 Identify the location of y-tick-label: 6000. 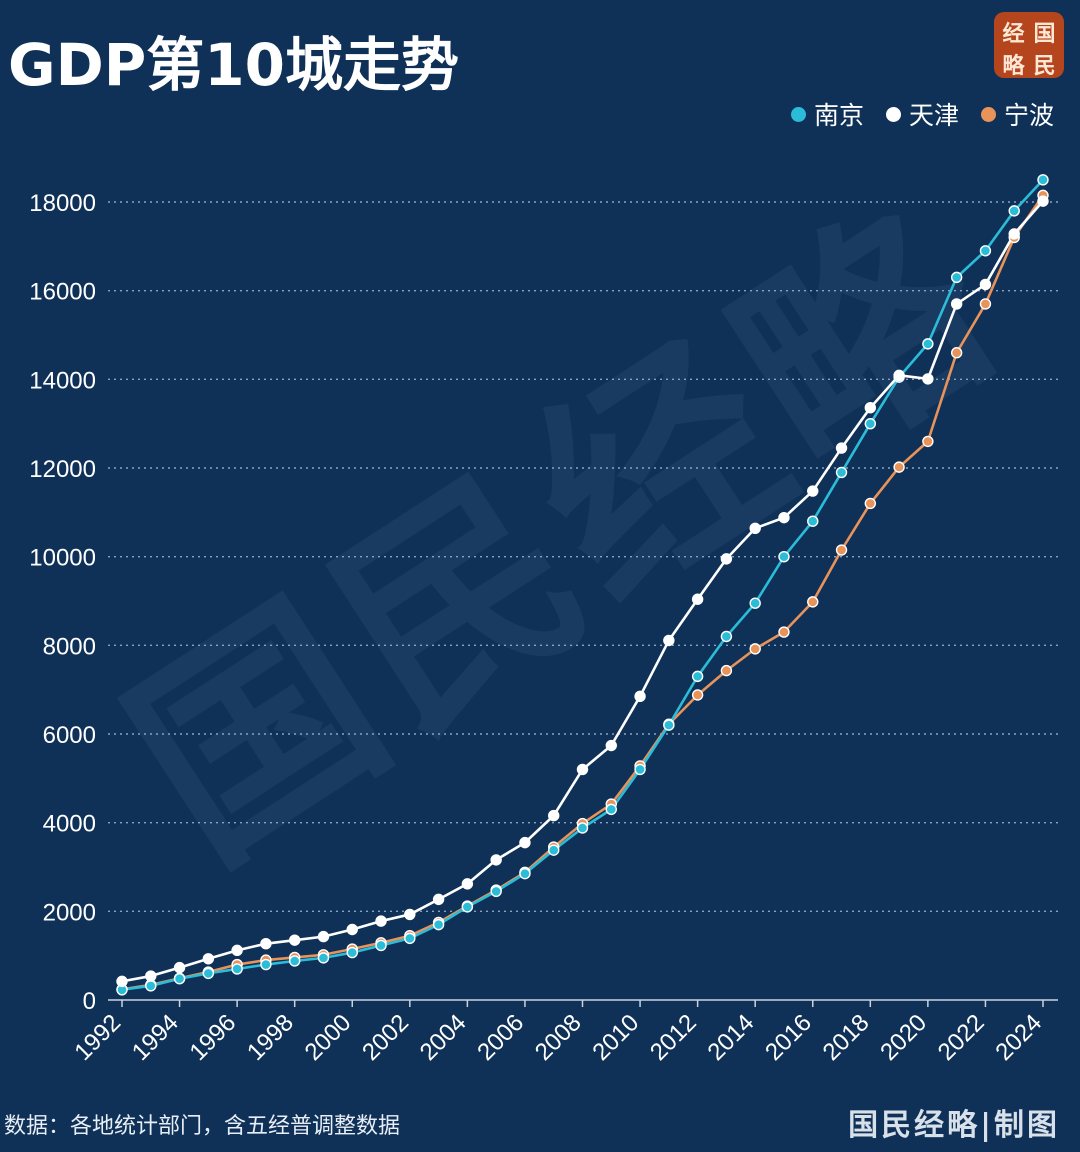
(69, 735).